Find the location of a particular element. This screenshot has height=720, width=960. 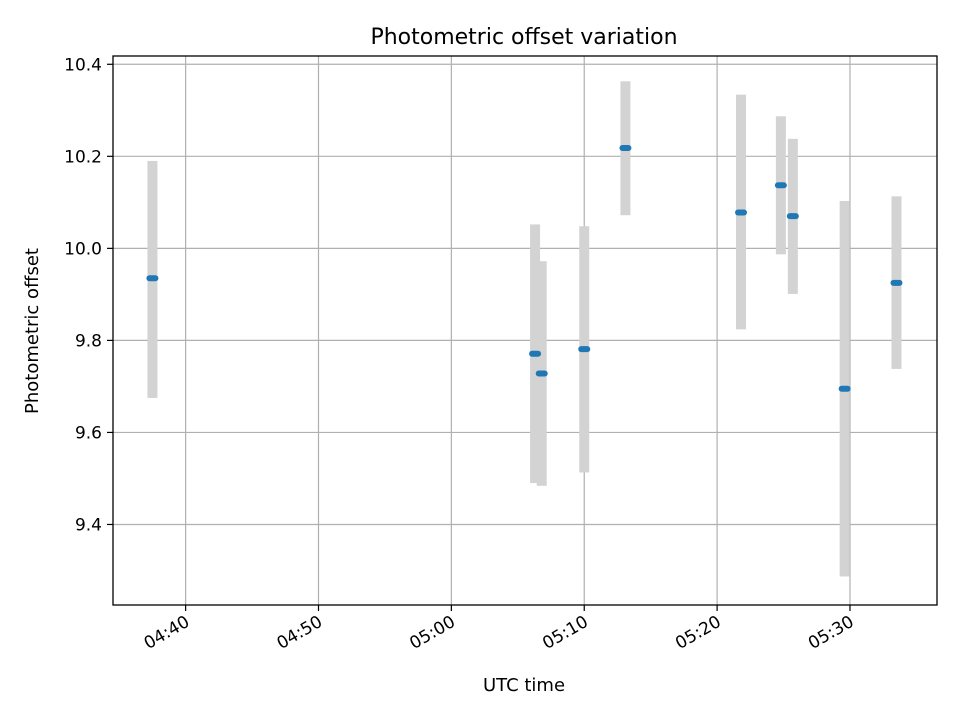

x-axis-label: UTC time is located at coordinates (524, 685).